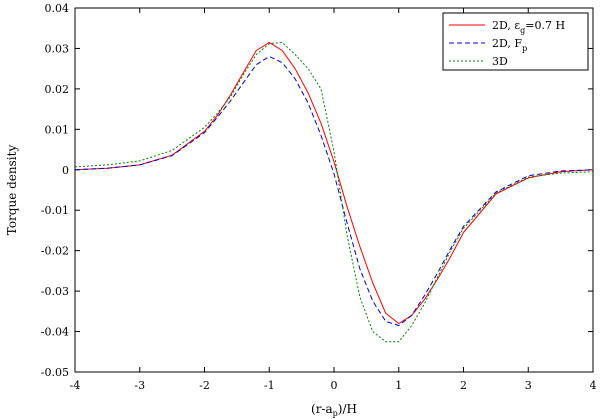 This screenshot has height=419, width=600. What do you see at coordinates (55, 291) in the screenshot?
I see `y-tick-label: -0.03` at bounding box center [55, 291].